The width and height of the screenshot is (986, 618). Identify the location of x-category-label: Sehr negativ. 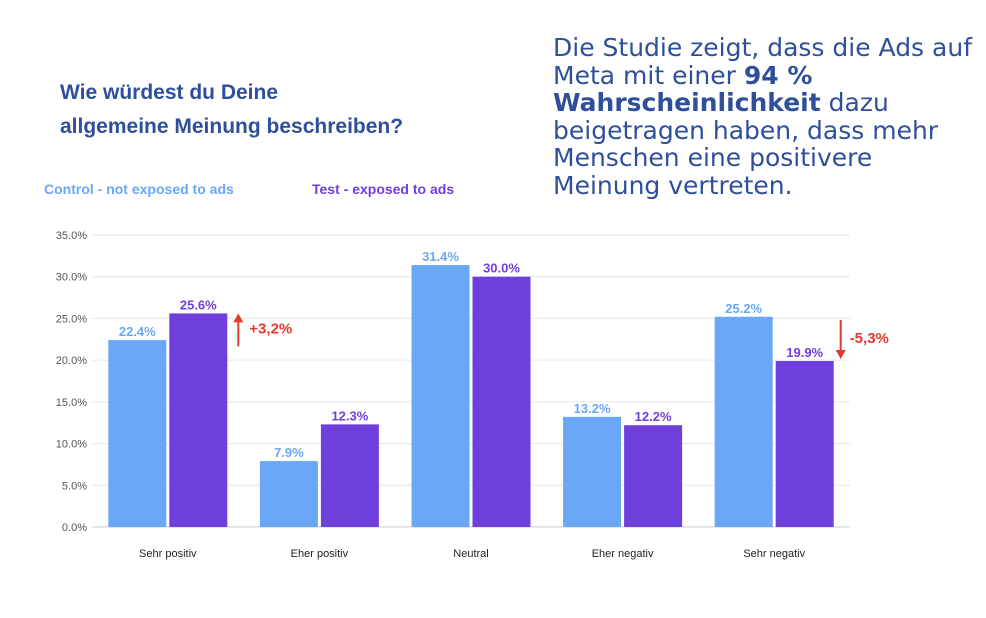
(774, 554).